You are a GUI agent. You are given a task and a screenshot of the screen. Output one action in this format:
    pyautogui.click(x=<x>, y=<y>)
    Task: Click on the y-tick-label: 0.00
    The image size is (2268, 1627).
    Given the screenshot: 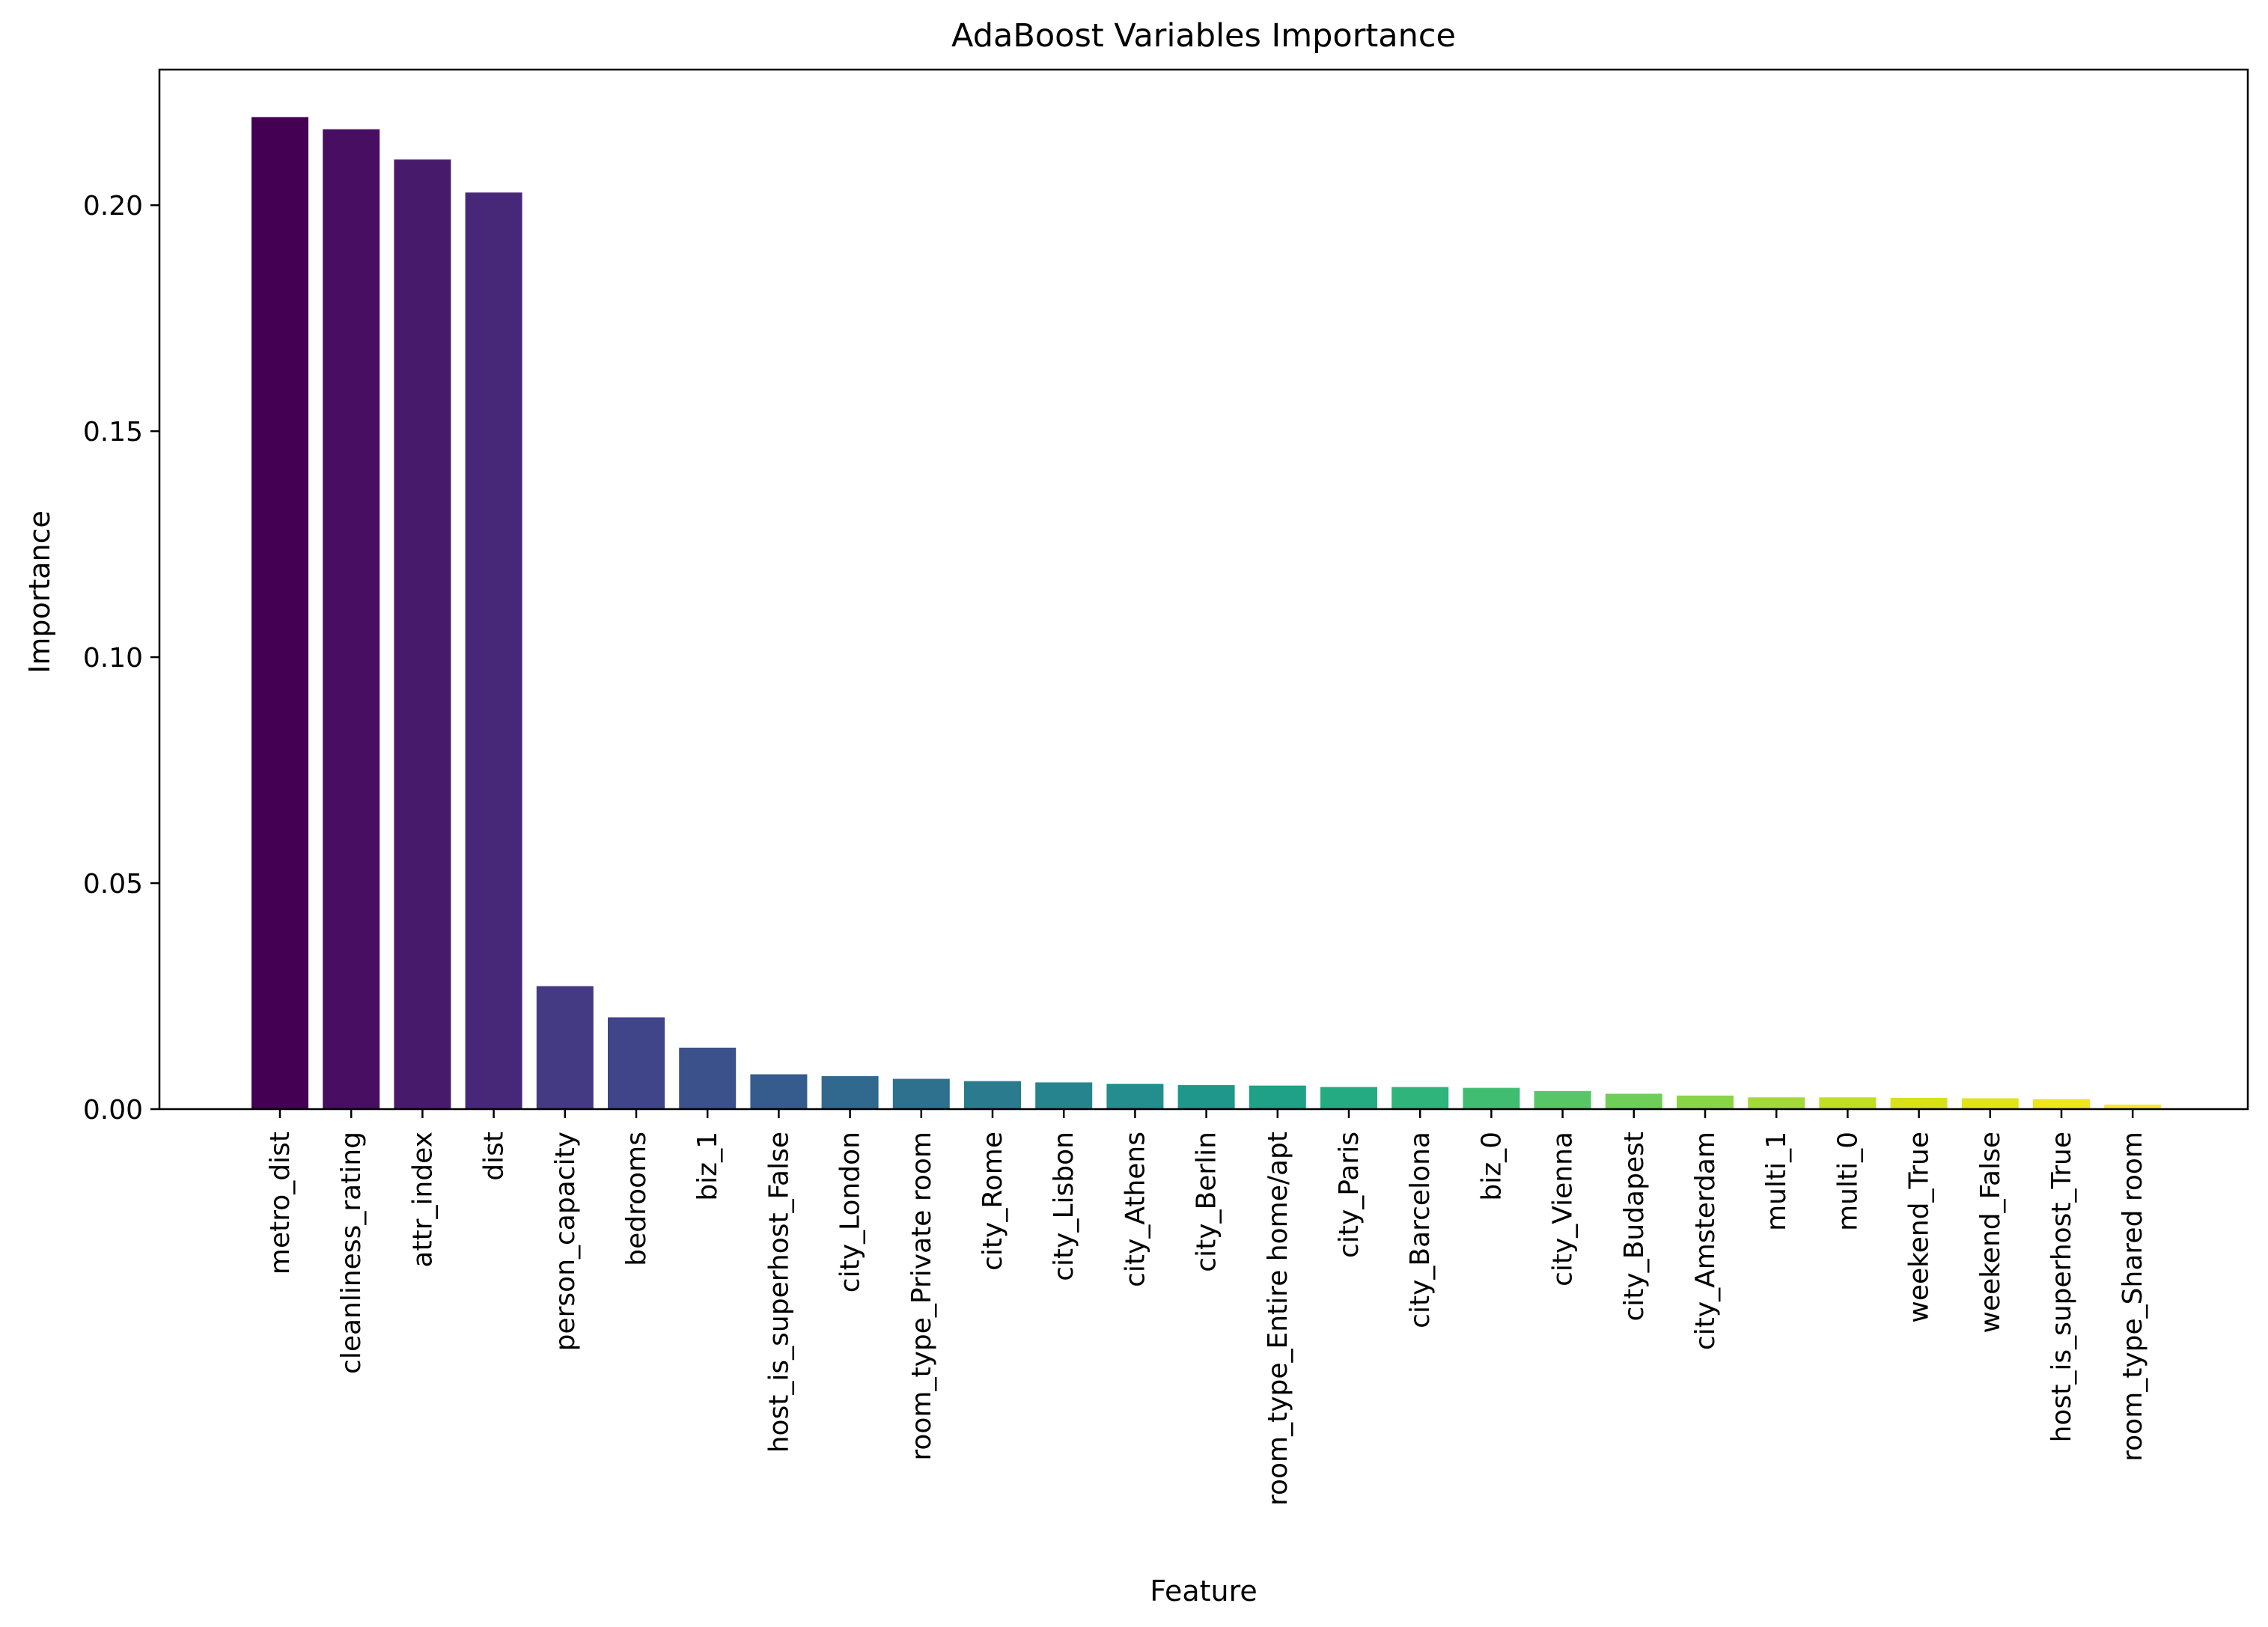 What is the action you would take?
    pyautogui.click(x=113, y=1110)
    